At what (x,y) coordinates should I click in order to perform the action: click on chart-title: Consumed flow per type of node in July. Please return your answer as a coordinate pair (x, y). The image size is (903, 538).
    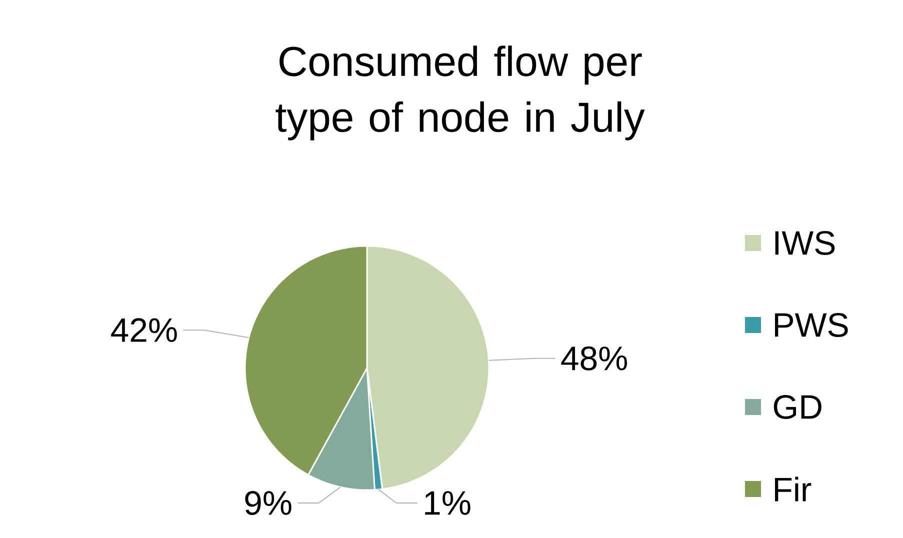
    Looking at the image, I should click on (460, 93).